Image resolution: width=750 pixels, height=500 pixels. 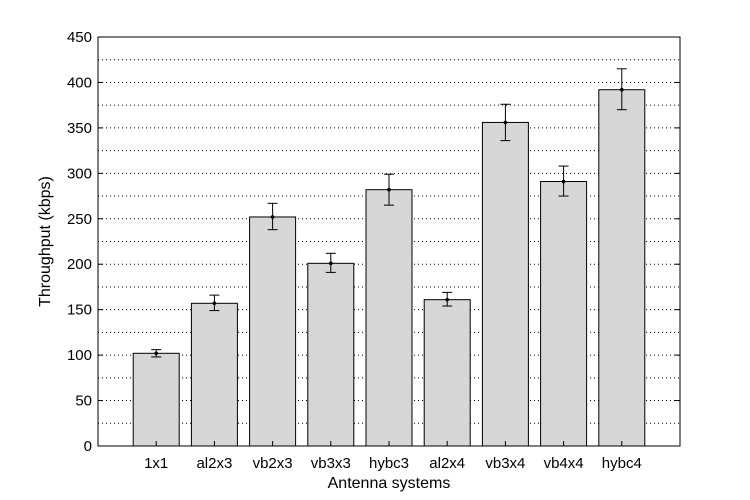 What do you see at coordinates (505, 463) in the screenshot?
I see `x-tick-label: vb3x4` at bounding box center [505, 463].